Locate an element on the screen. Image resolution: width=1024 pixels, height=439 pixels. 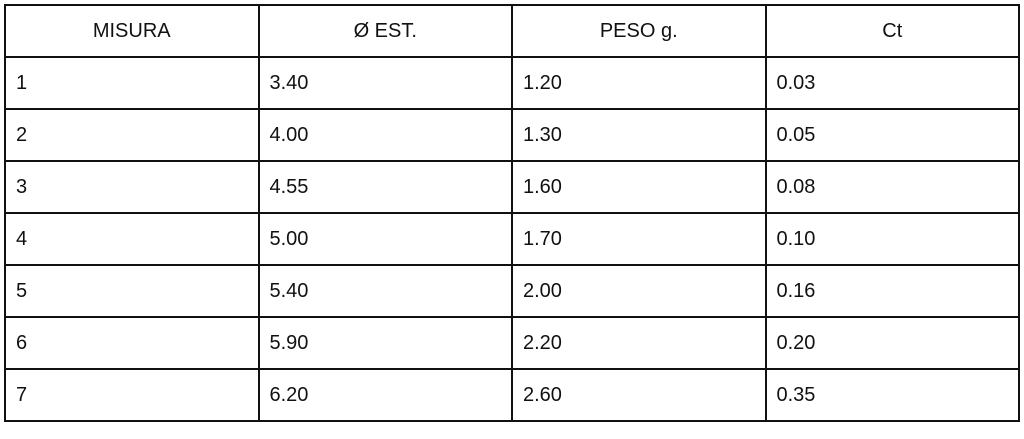
cell-ct: 0.05 is located at coordinates (892, 135).